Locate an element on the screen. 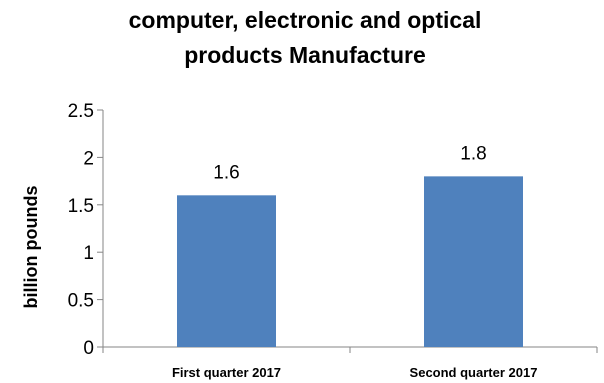  y-tick-label: 2.5 is located at coordinates (81, 111).